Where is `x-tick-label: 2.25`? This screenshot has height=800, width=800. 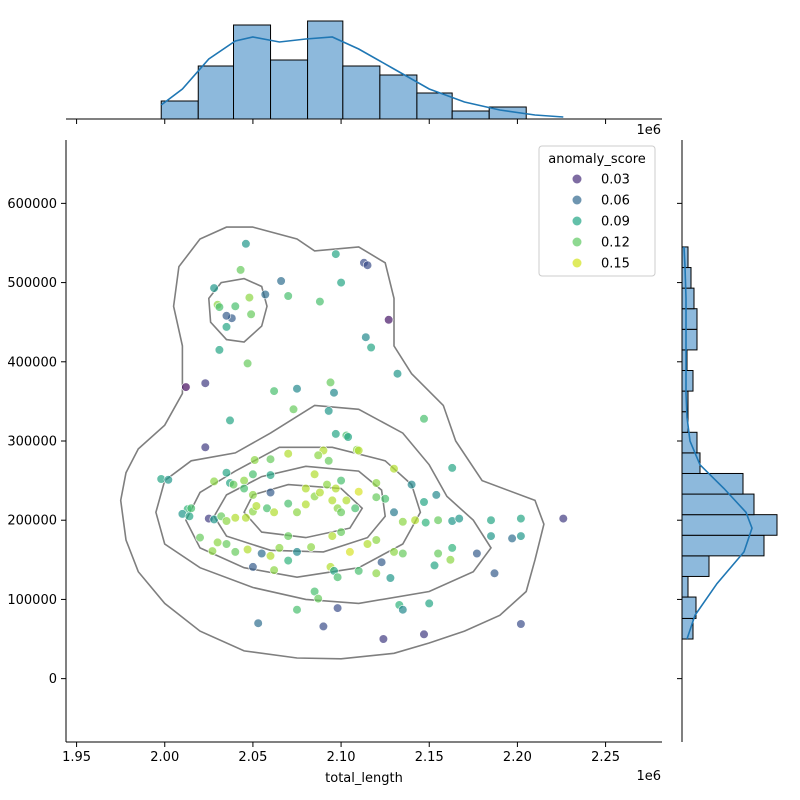
x-tick-label: 2.25 is located at coordinates (605, 757).